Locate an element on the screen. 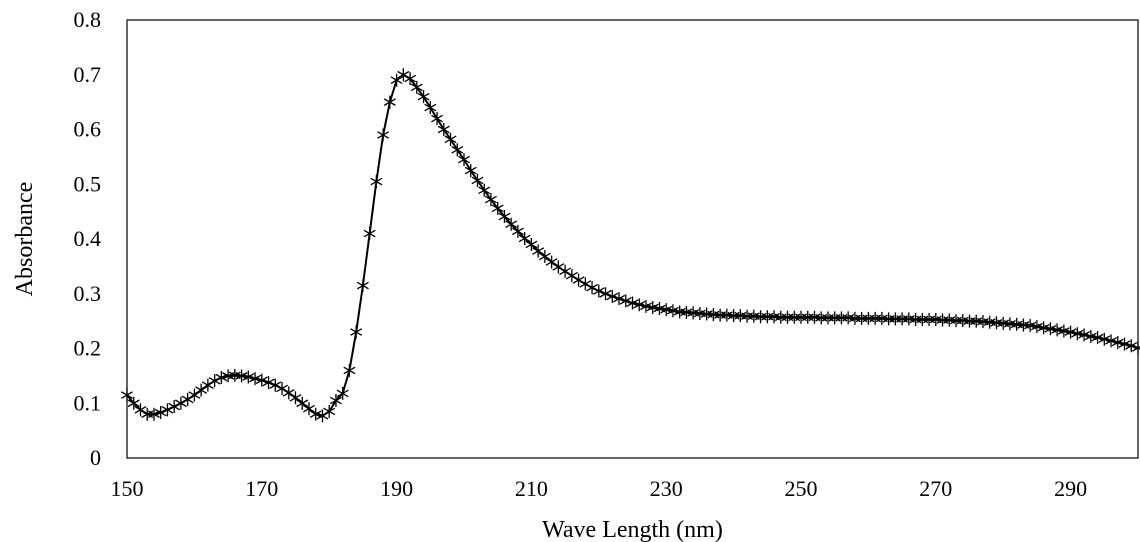  x-tick-label: 170 is located at coordinates (261, 488).